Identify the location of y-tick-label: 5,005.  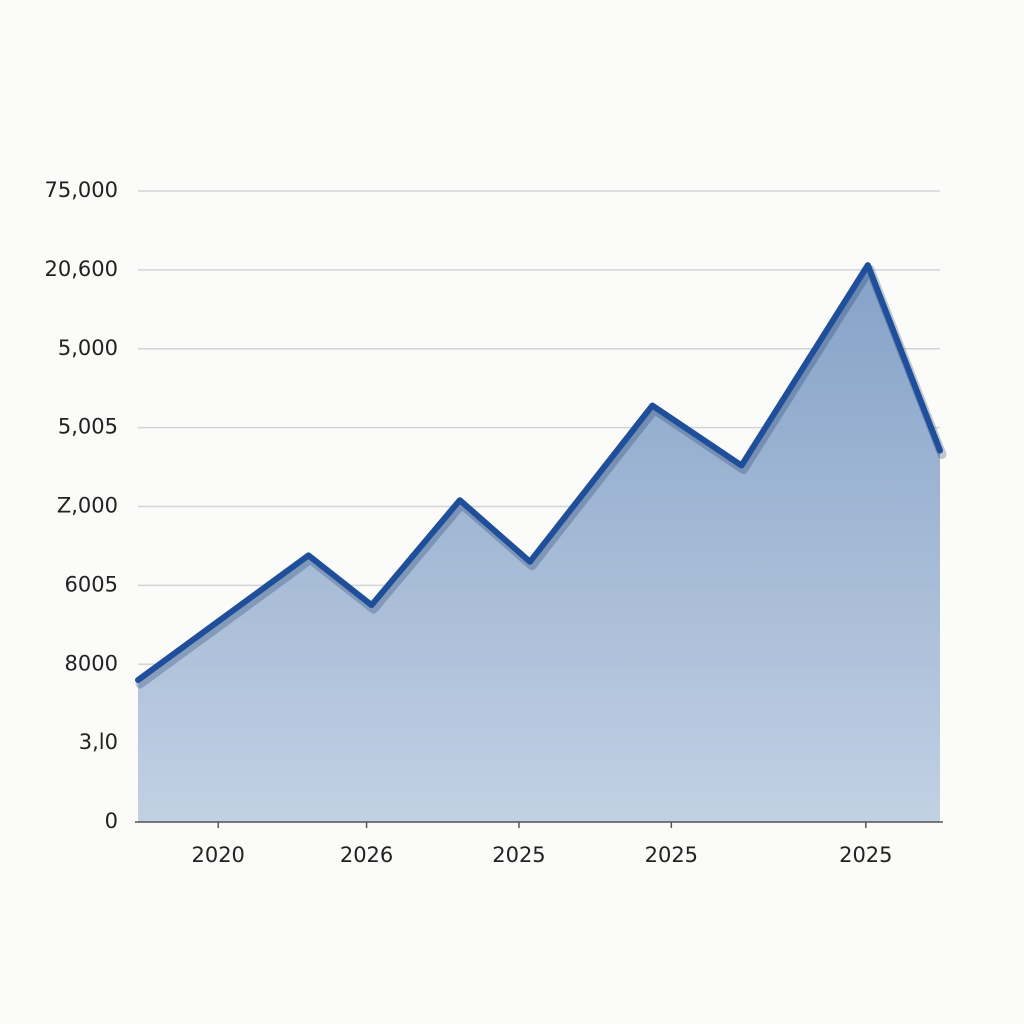
(88, 427).